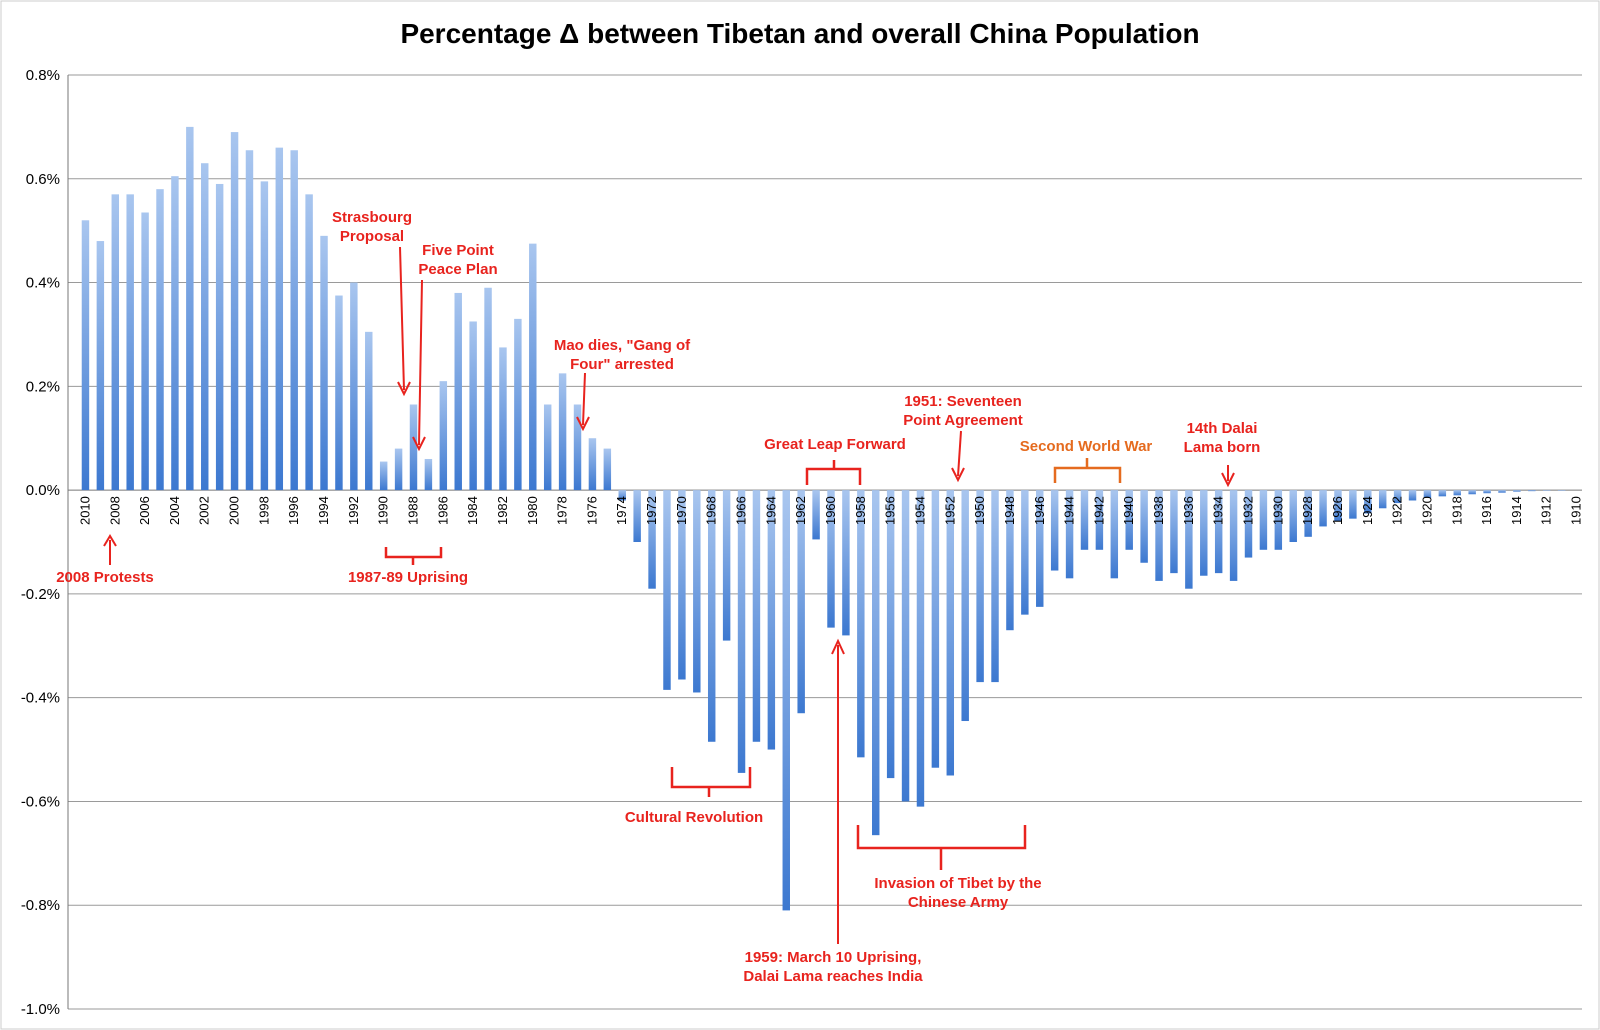 The width and height of the screenshot is (1600, 1030). Describe the element at coordinates (741, 631) in the screenshot. I see `bar-1966` at that location.